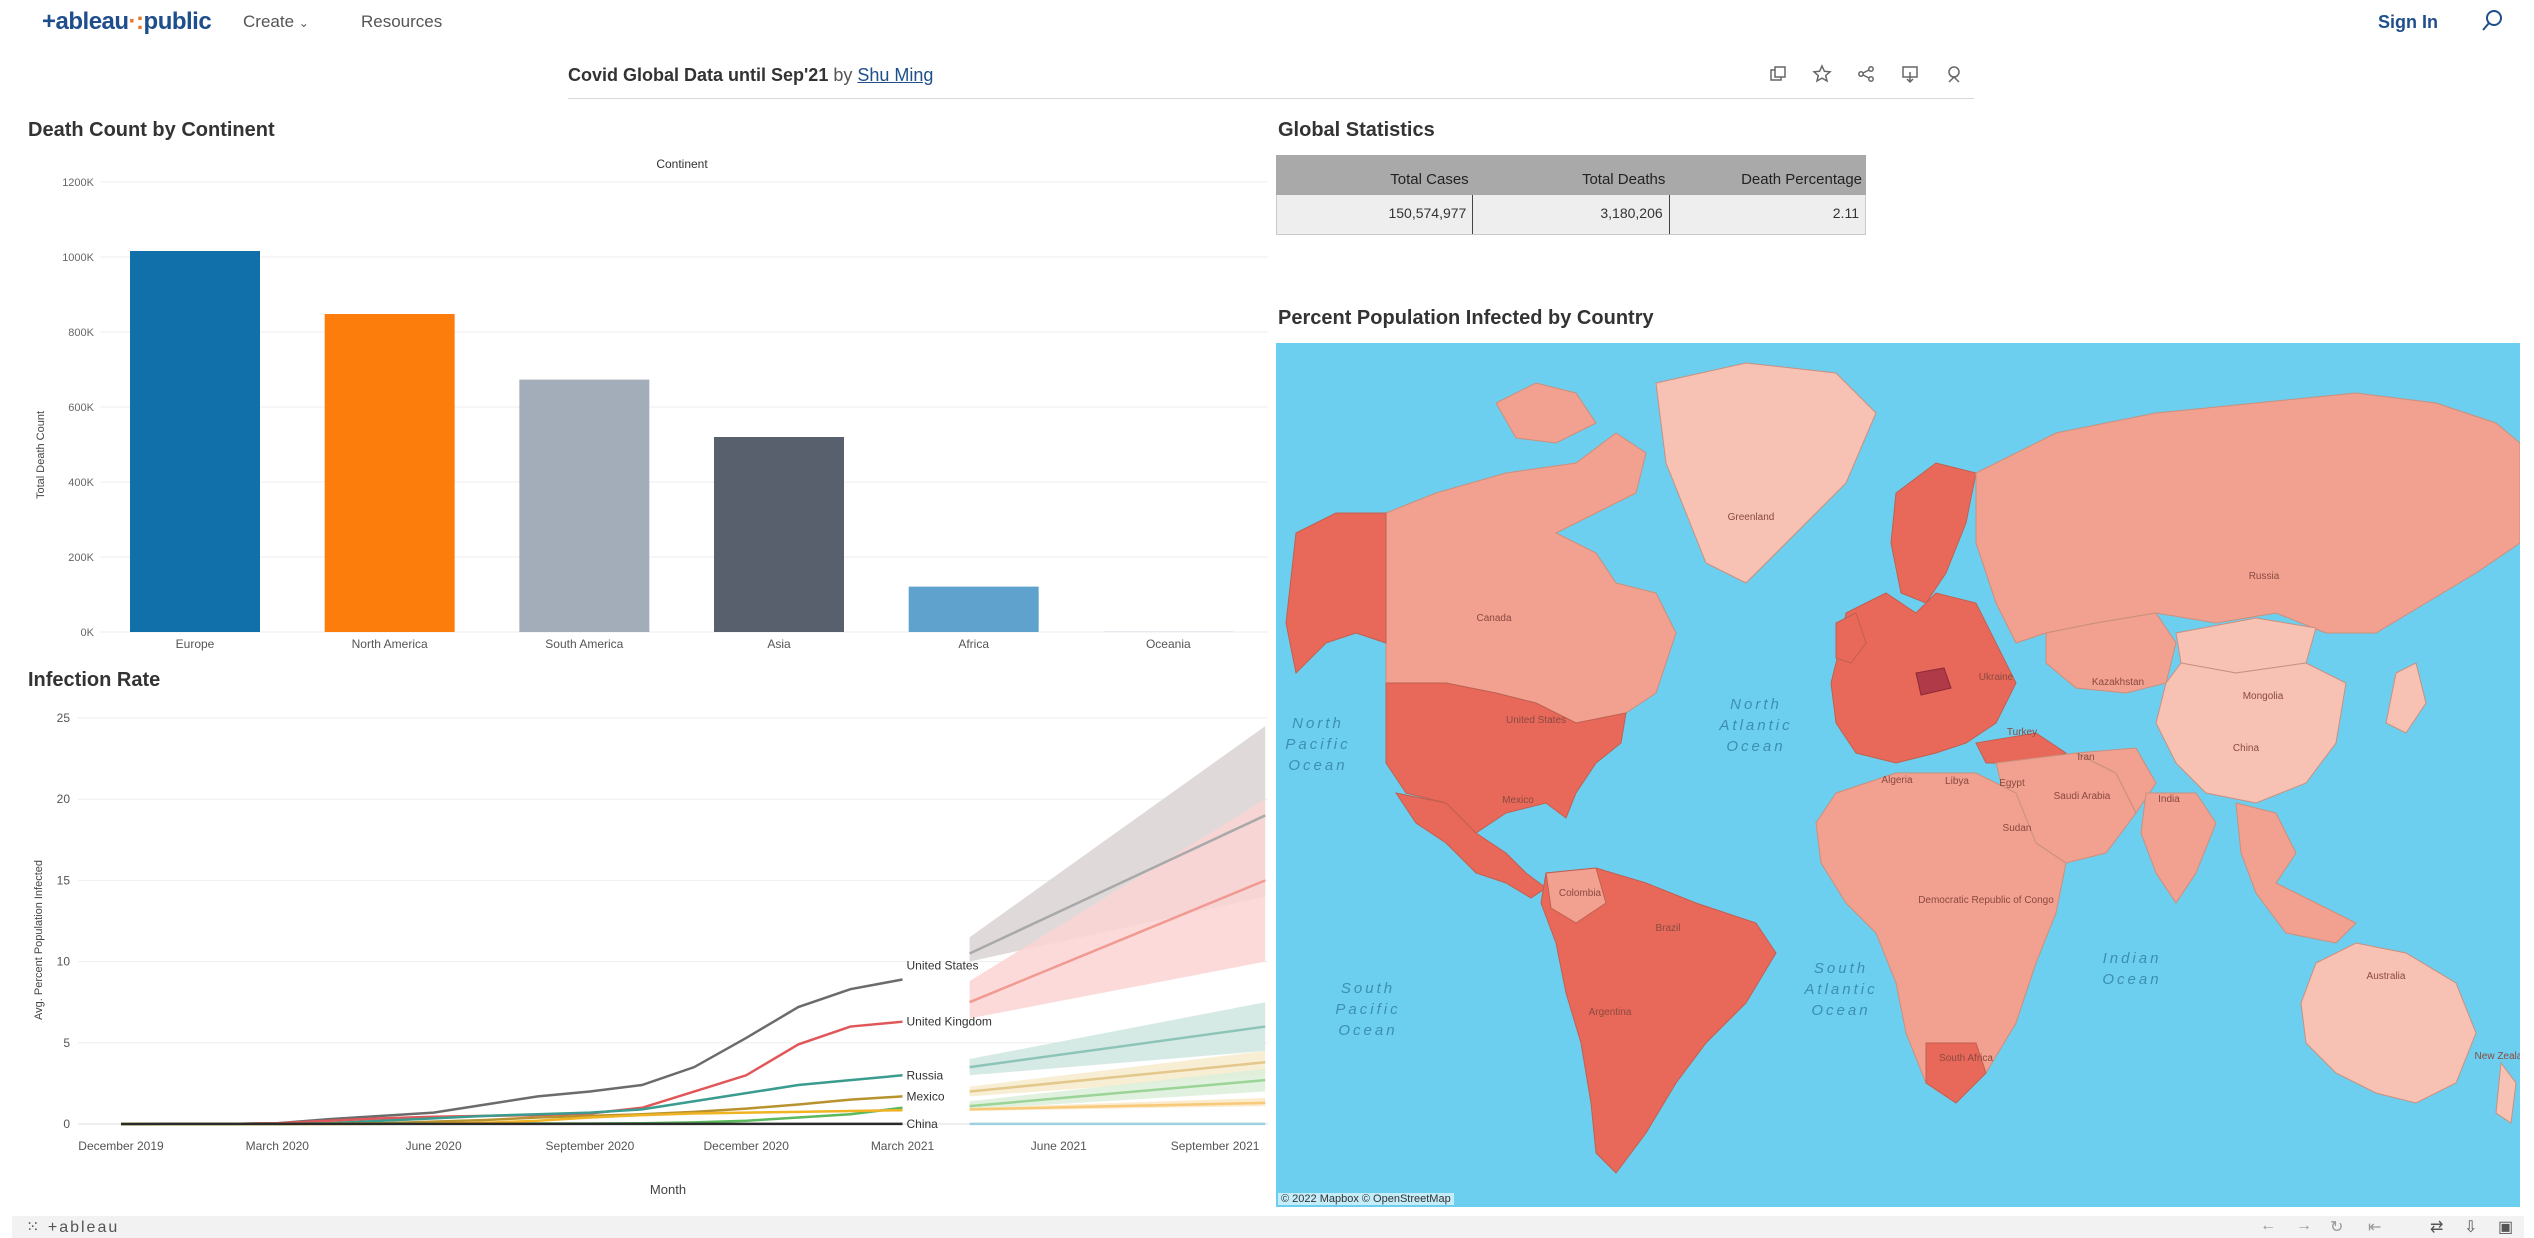  I want to click on north-pacific-label: North, so click(1318, 723).